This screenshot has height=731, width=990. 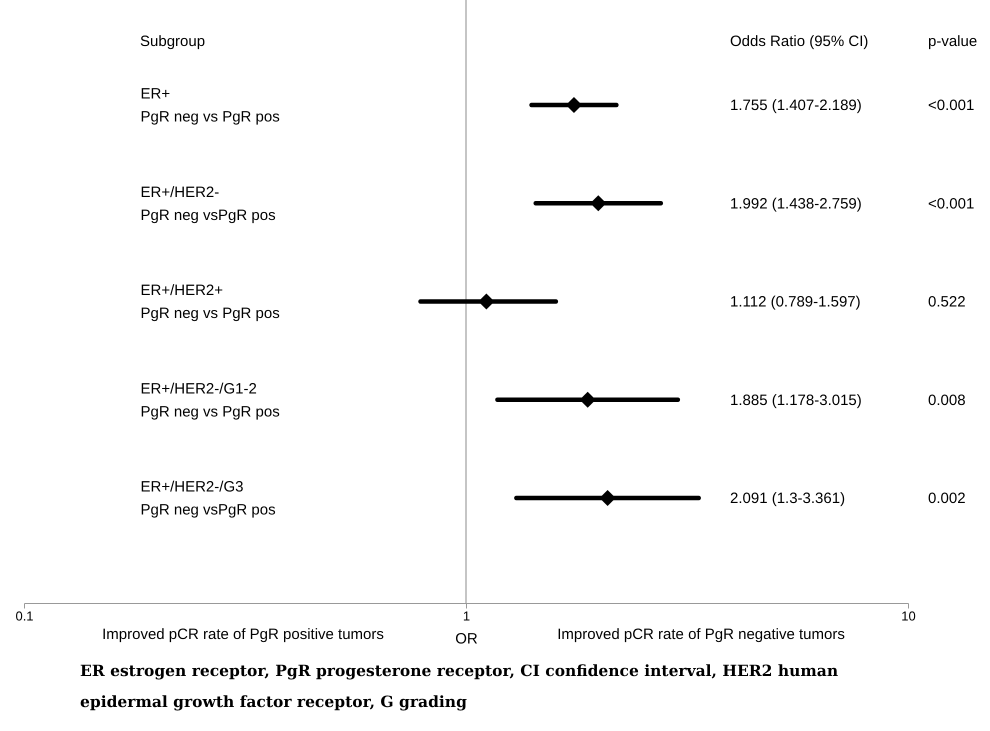 What do you see at coordinates (243, 634) in the screenshot?
I see `text: Improved pCR rate of PgR positive tumors` at bounding box center [243, 634].